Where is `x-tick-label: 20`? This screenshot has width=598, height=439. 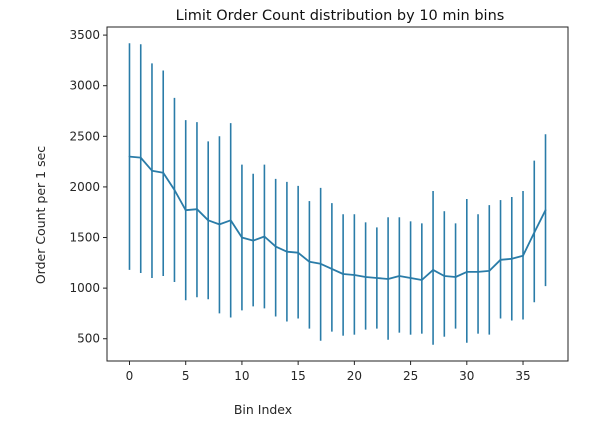
x-tick-label: 20 is located at coordinates (354, 376).